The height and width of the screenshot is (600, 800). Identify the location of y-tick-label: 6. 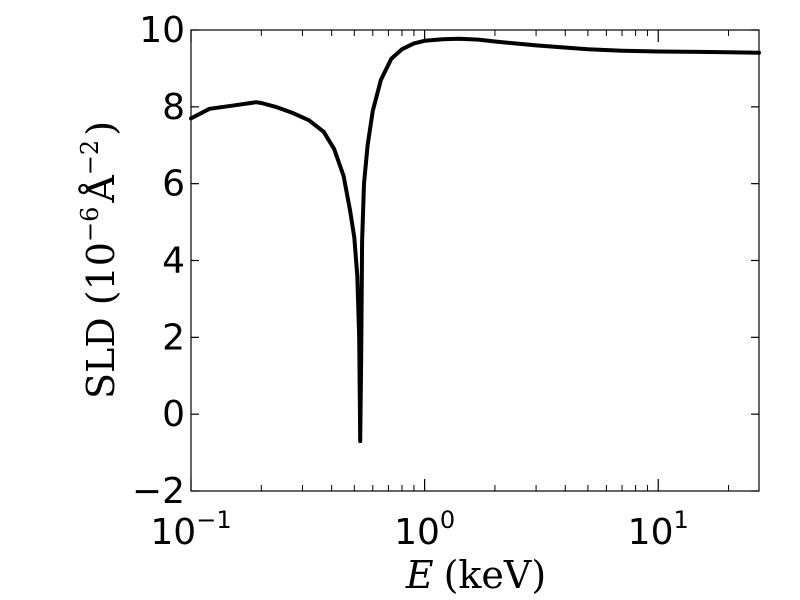
(173, 184).